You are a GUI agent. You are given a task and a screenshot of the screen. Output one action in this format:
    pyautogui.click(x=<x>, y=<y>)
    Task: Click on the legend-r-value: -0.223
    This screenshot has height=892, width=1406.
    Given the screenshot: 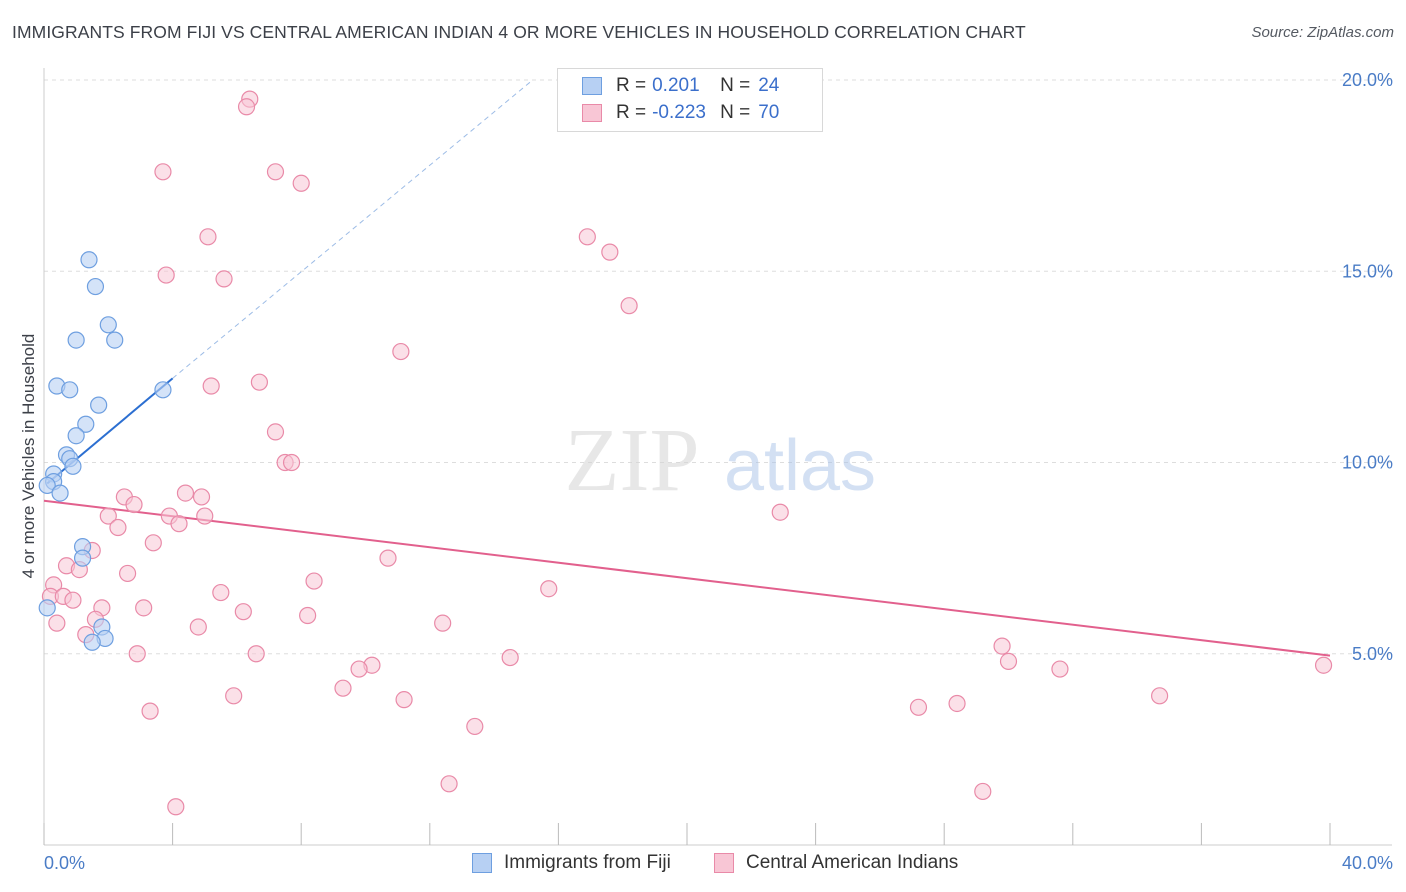 What is the action you would take?
    pyautogui.click(x=679, y=112)
    